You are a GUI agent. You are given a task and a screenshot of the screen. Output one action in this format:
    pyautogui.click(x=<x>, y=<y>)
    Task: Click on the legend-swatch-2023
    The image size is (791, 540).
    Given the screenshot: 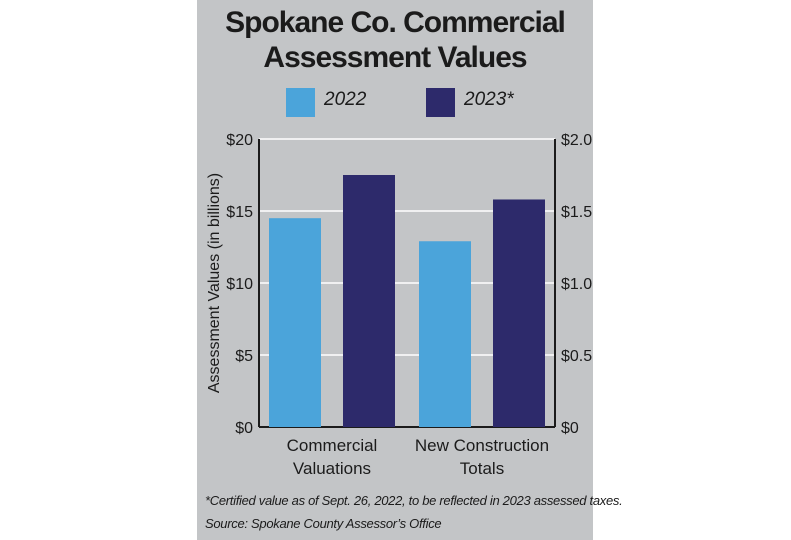 What is the action you would take?
    pyautogui.click(x=440, y=102)
    